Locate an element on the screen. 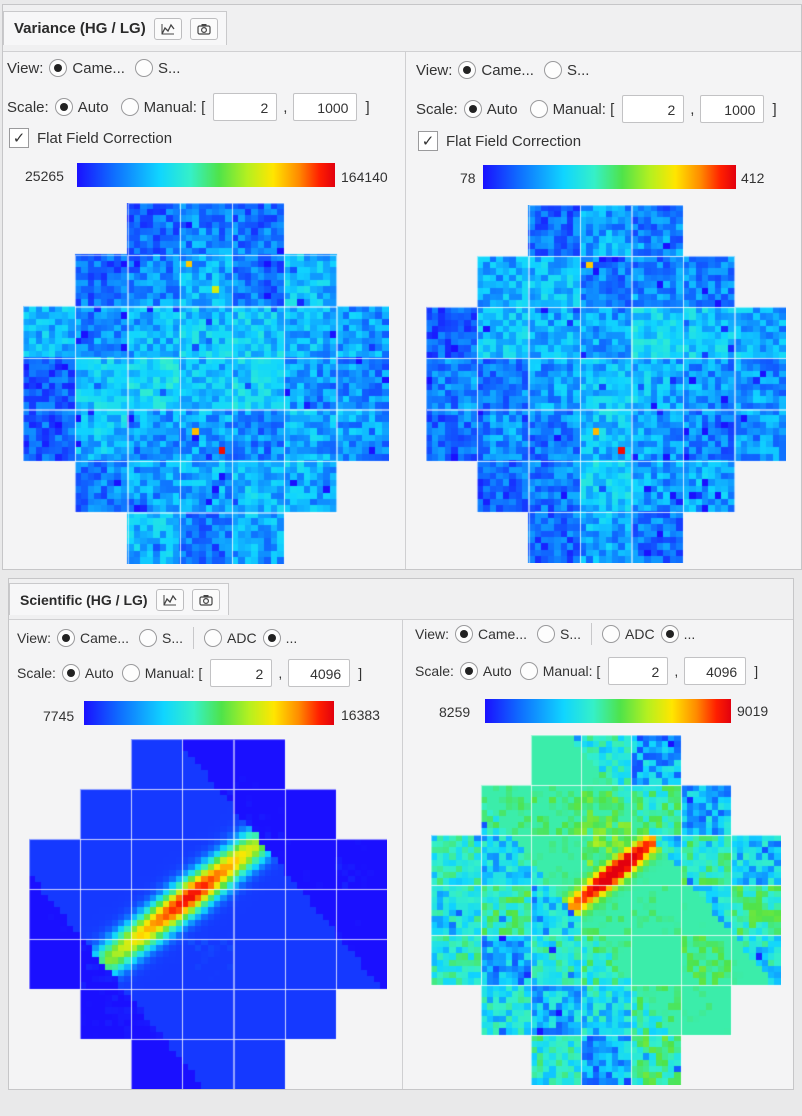 This screenshot has height=1116, width=802. colorbar-min-label: 78 is located at coordinates (468, 178).